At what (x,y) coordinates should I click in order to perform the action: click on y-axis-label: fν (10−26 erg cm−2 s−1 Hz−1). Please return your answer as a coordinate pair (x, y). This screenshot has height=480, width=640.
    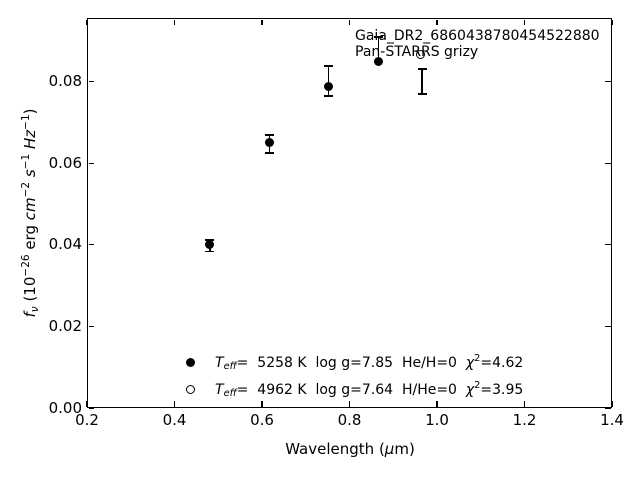
    Looking at the image, I should click on (30, 213).